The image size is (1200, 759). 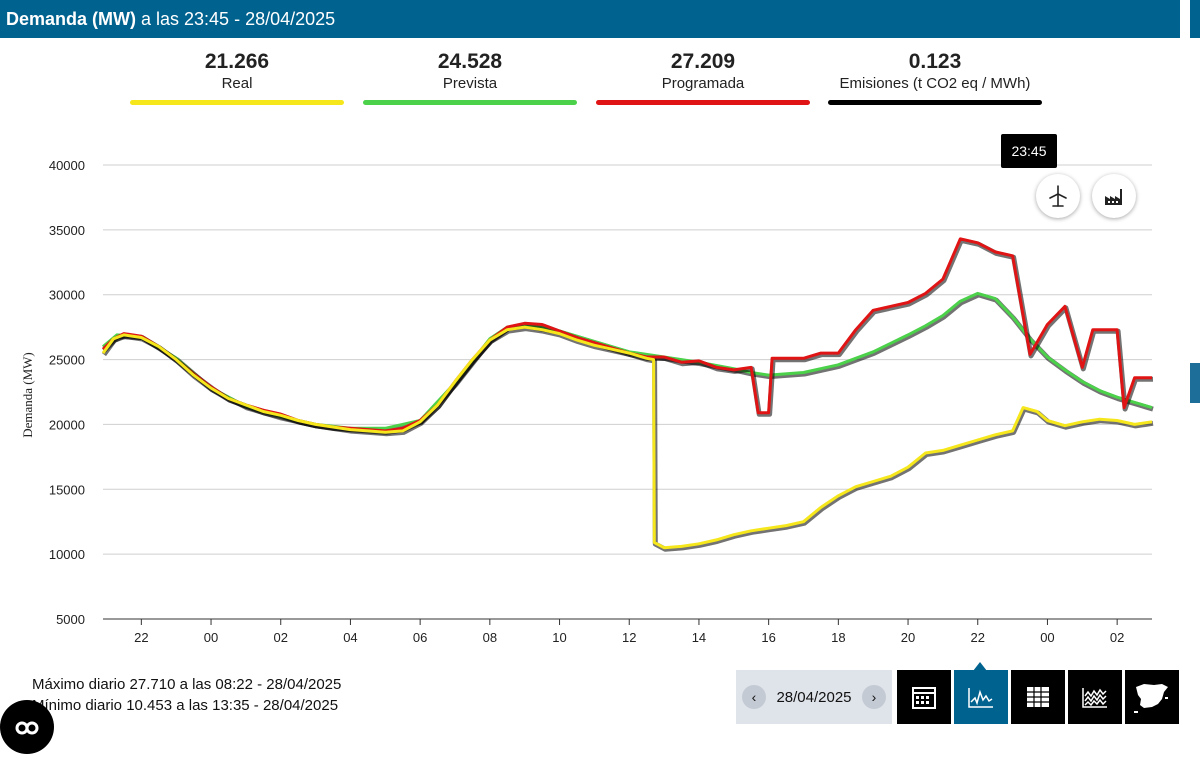 I want to click on metric-label: Real, so click(x=237, y=83).